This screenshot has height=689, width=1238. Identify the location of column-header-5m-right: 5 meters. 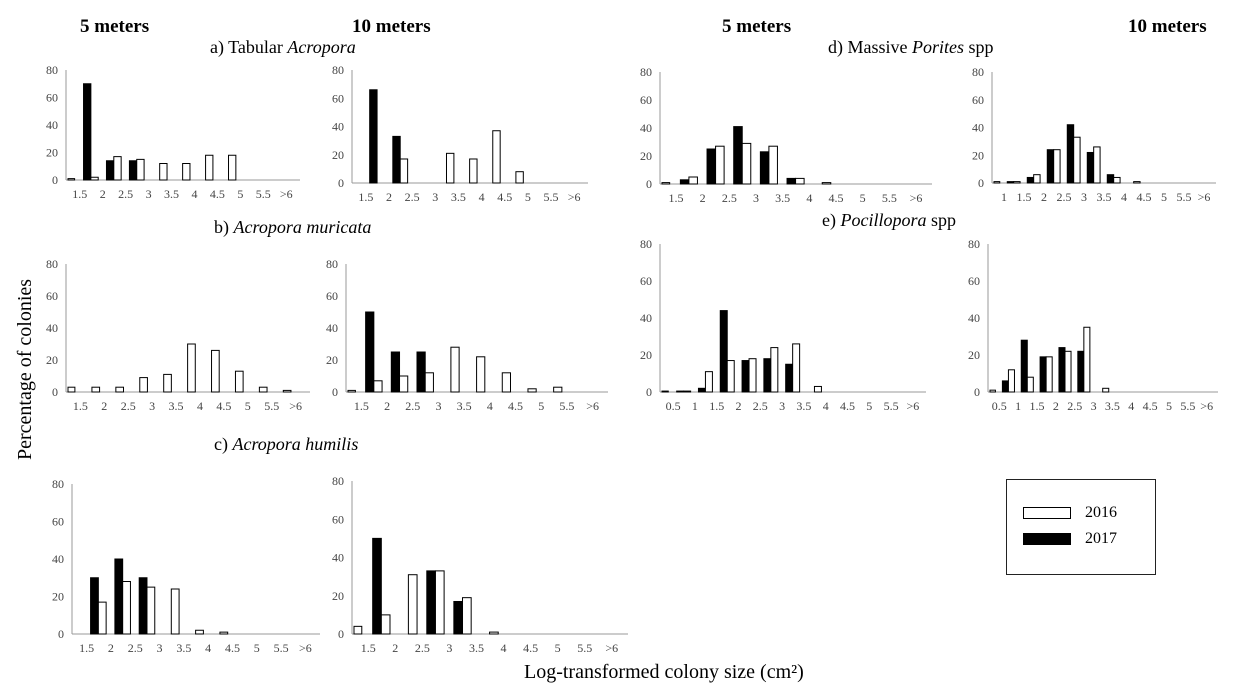
(757, 26).